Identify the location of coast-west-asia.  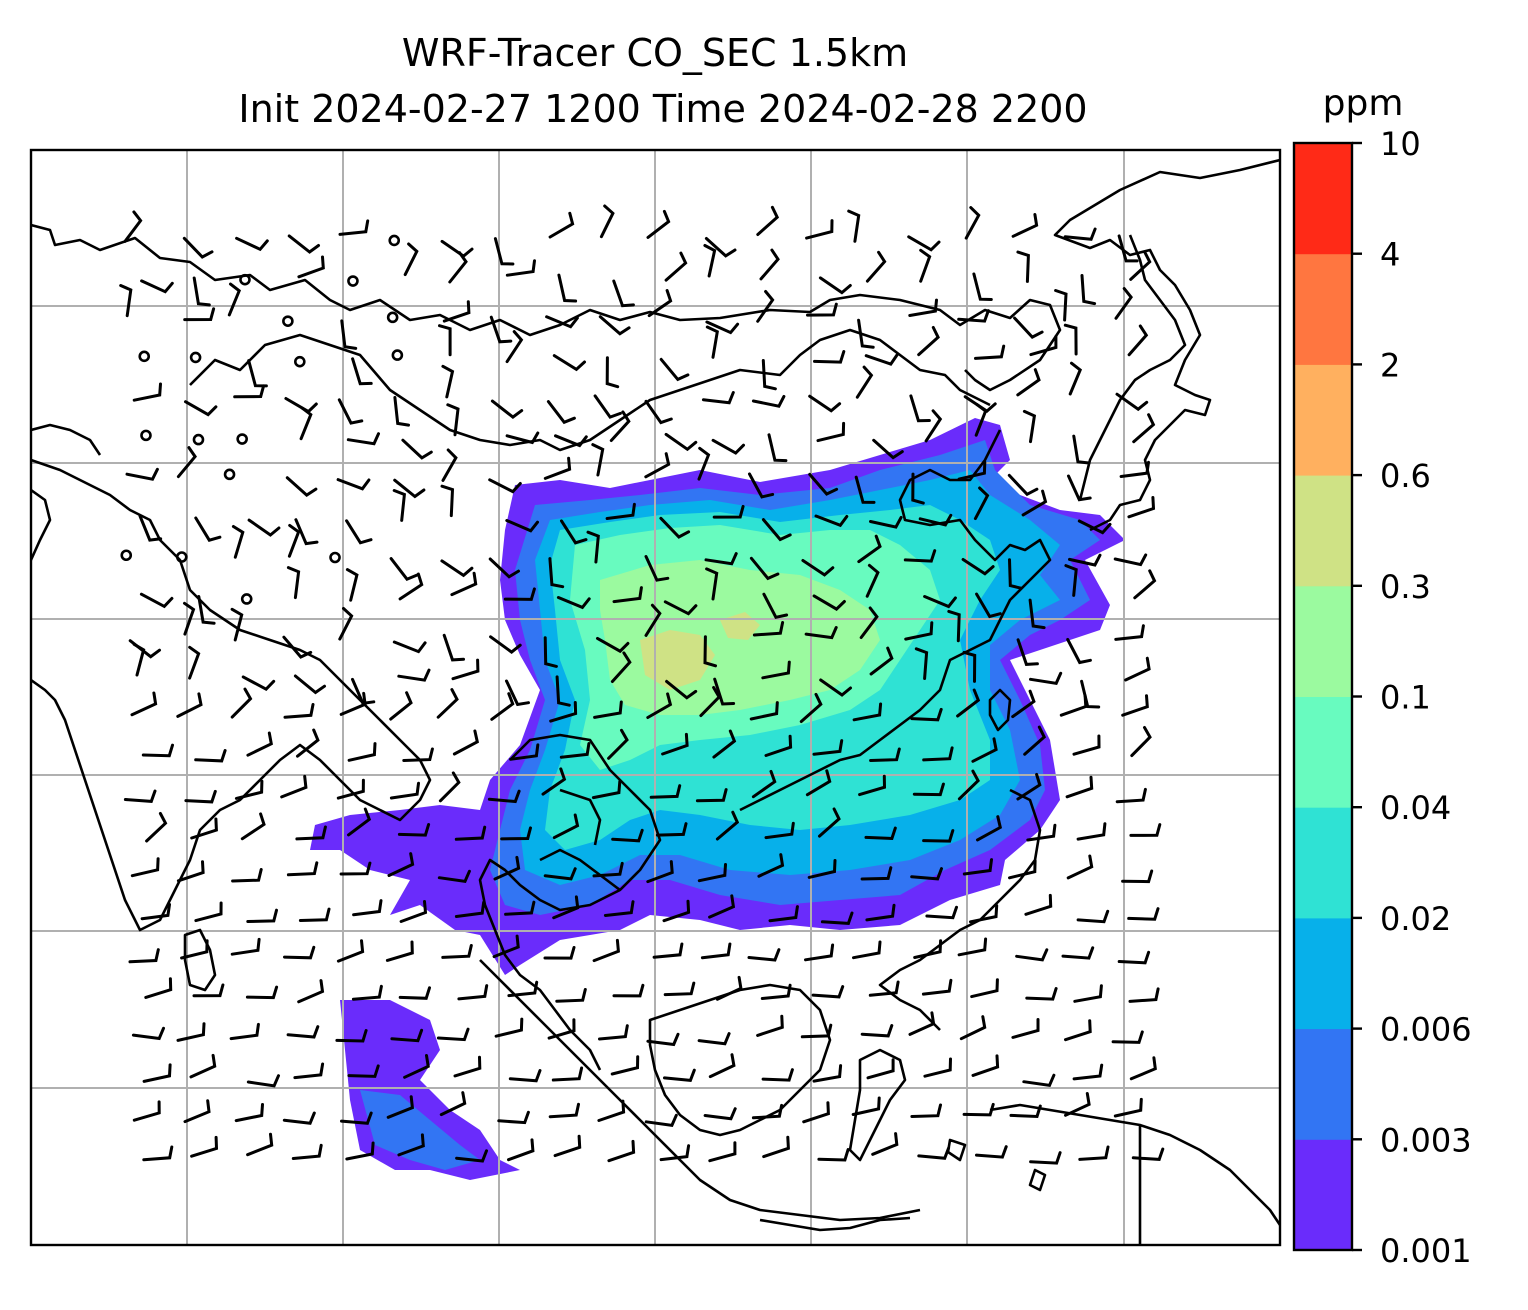
(66, 492).